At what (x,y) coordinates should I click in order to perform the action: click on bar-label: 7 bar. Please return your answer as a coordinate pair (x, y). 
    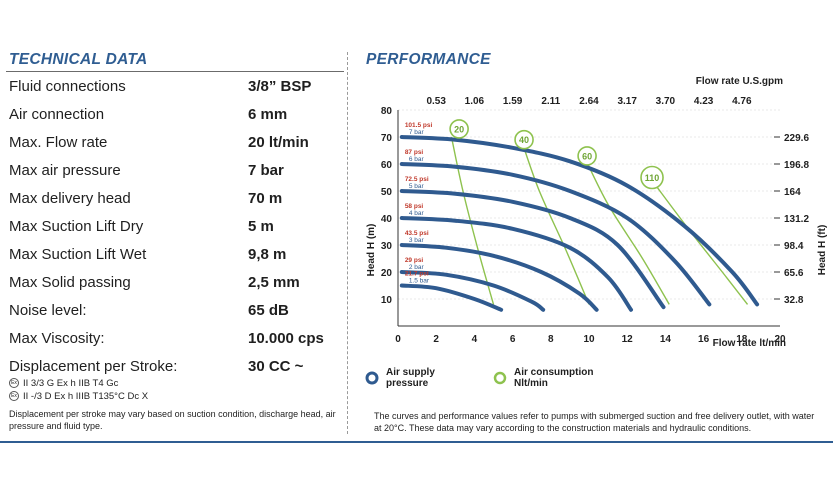
    Looking at the image, I should click on (417, 132).